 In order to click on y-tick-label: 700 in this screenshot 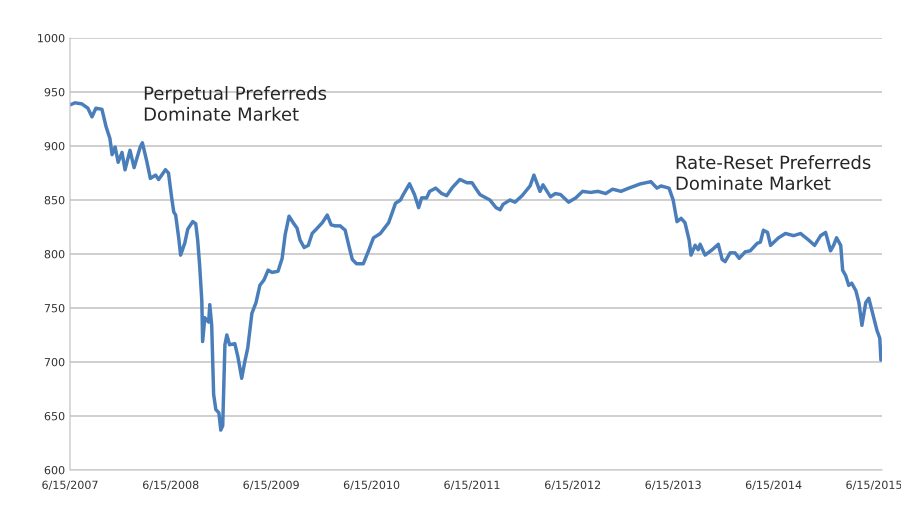, I will do `click(54, 362)`.